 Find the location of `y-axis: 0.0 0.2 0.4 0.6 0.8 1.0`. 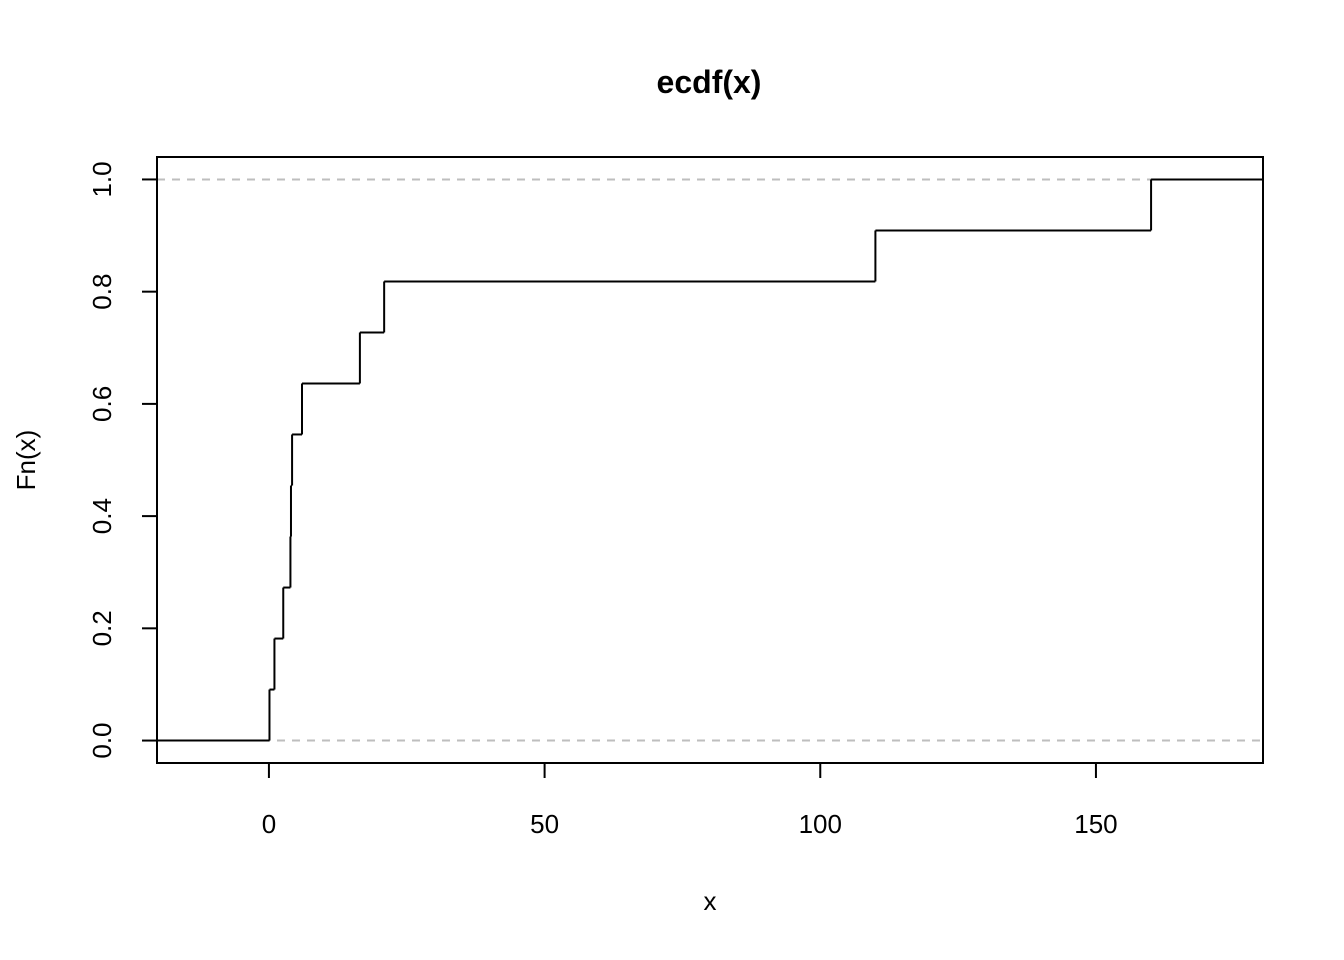

y-axis: 0.0 0.2 0.4 0.6 0.8 1.0 is located at coordinates (122, 460).